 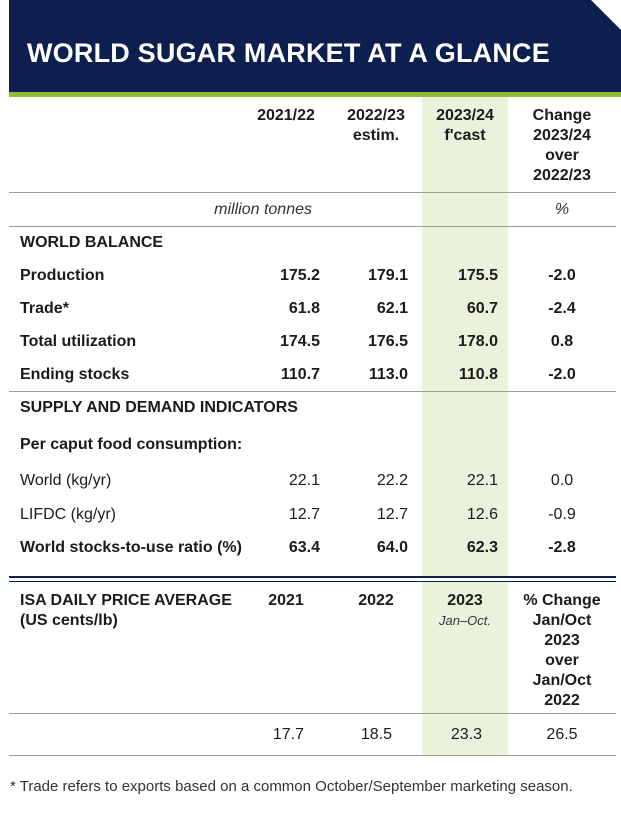 I want to click on value-cell: 23.3, so click(x=466, y=734).